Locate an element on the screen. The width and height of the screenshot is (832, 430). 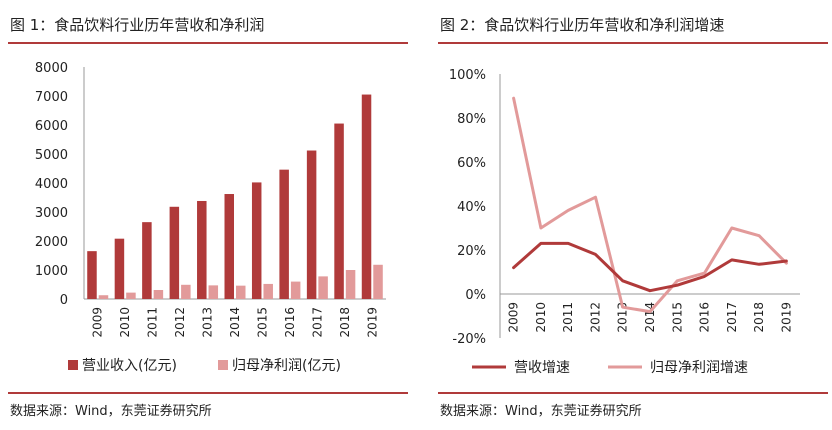
y-tick-label: 1000 is located at coordinates (51, 271).